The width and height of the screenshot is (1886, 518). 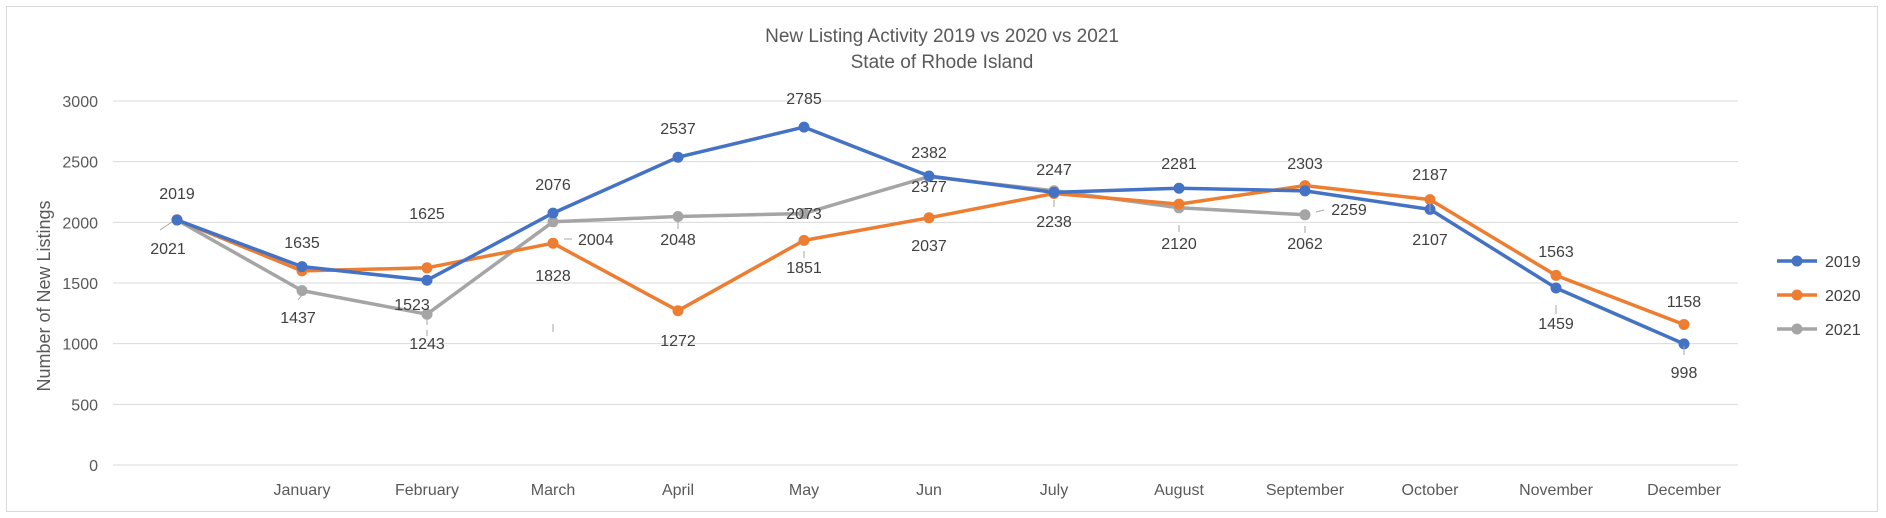 I want to click on data-label-2019: 998, so click(x=1684, y=373).